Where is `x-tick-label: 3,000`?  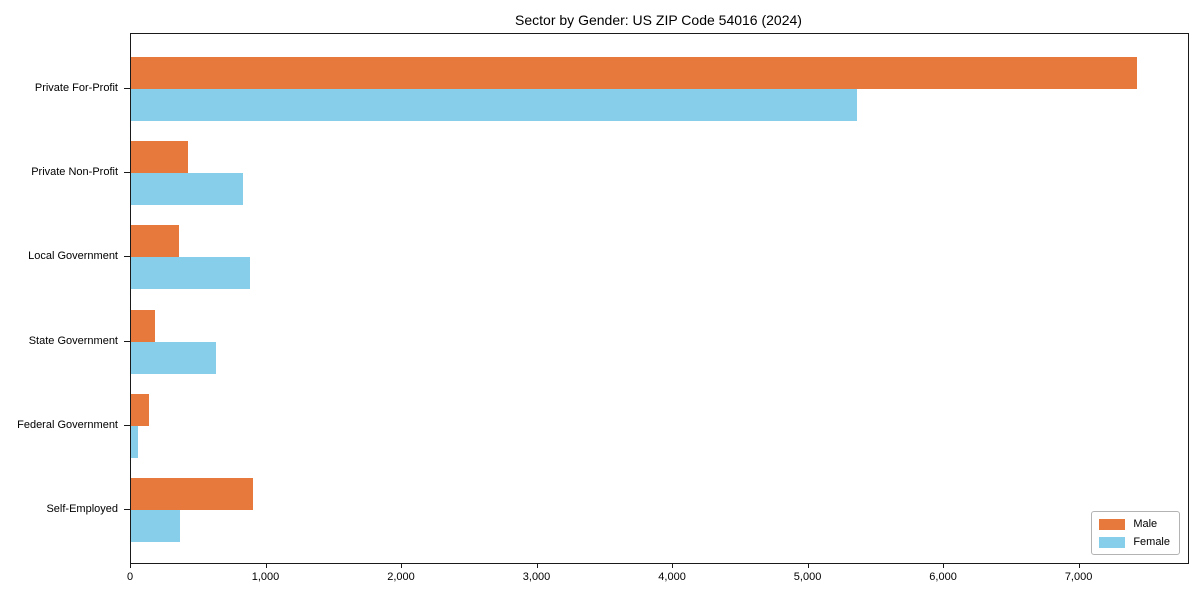 x-tick-label: 3,000 is located at coordinates (536, 577).